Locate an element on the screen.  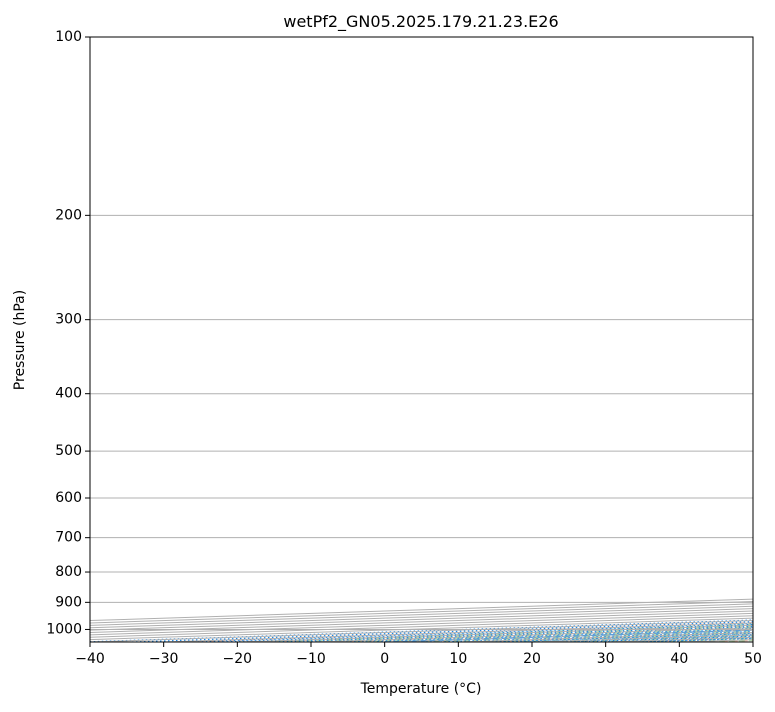
y-tick-label: 300 is located at coordinates (68, 320).